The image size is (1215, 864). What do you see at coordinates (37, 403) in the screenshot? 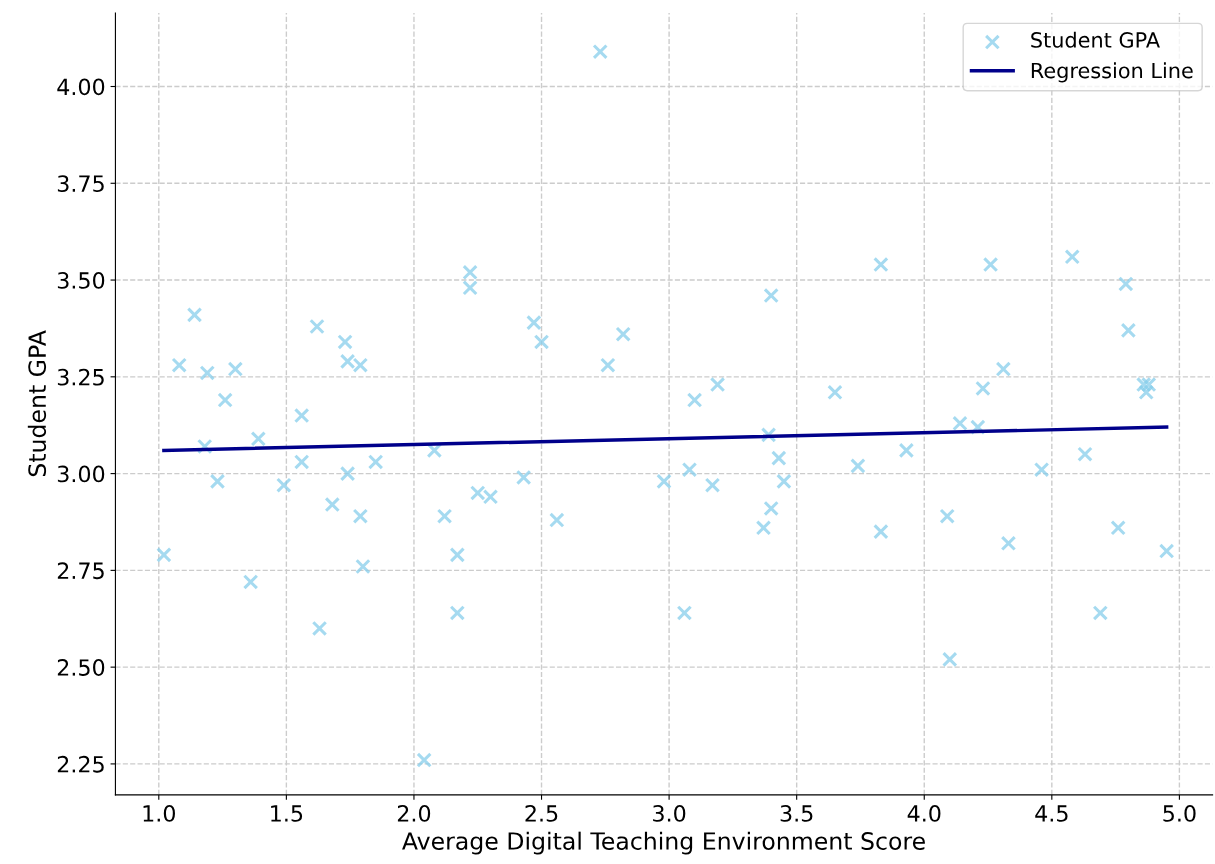
I see `y-axis-title: Student GPA` at bounding box center [37, 403].